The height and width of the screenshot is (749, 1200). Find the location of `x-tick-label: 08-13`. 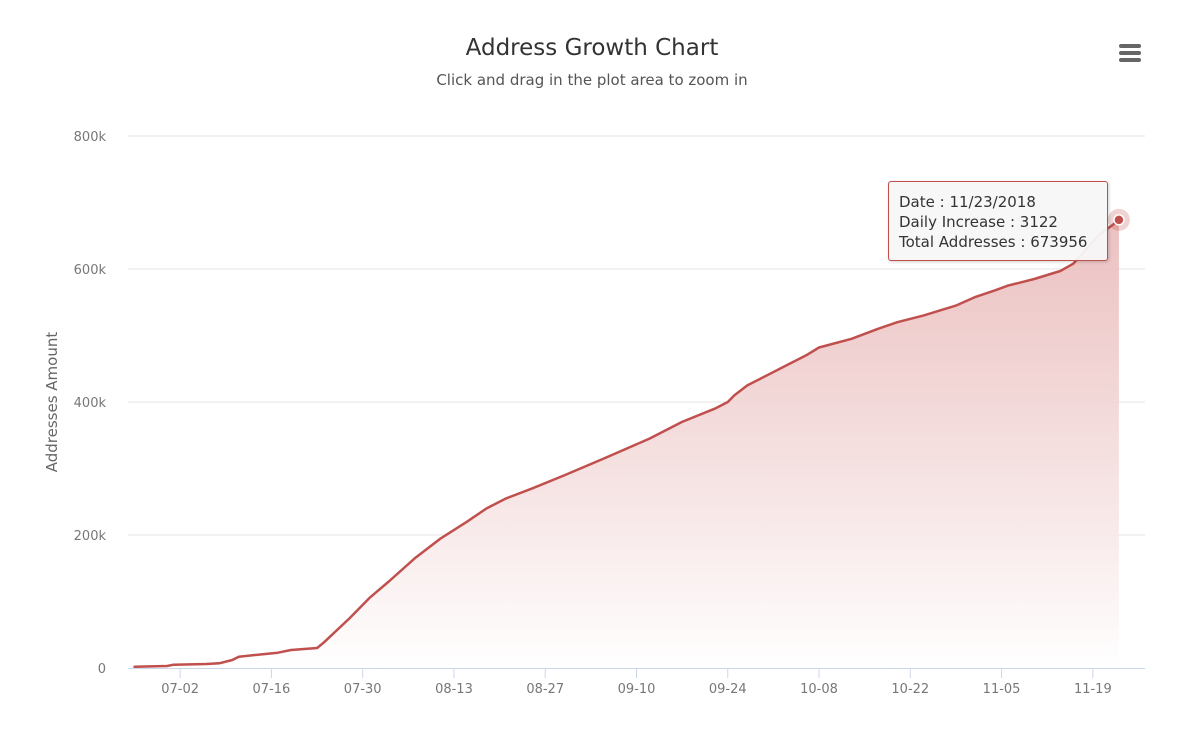

x-tick-label: 08-13 is located at coordinates (454, 689).